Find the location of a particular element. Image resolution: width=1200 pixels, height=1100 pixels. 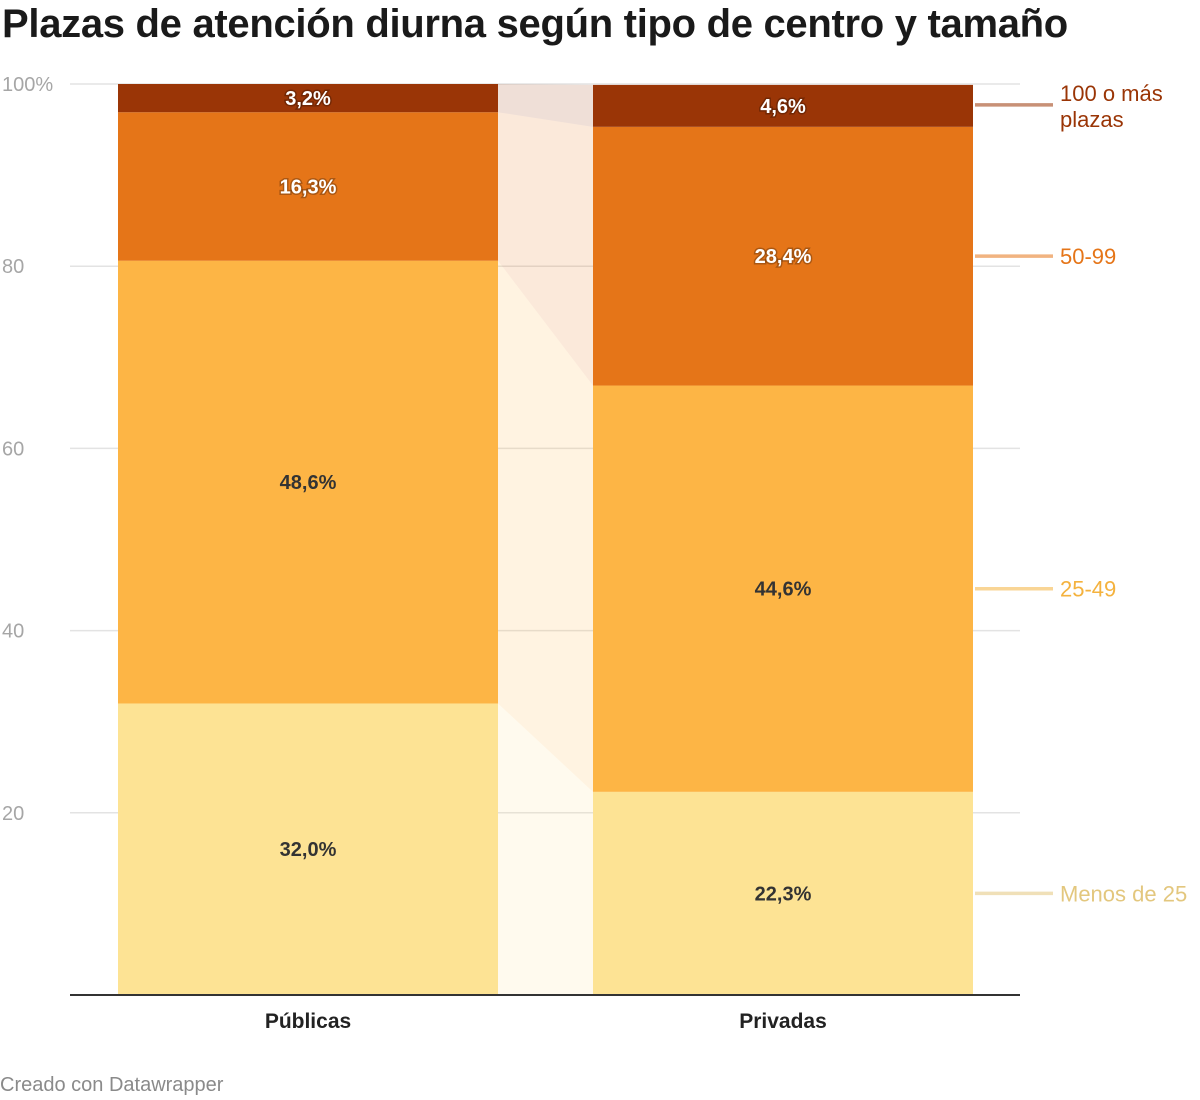

y-tick-label: 40 is located at coordinates (13, 632).